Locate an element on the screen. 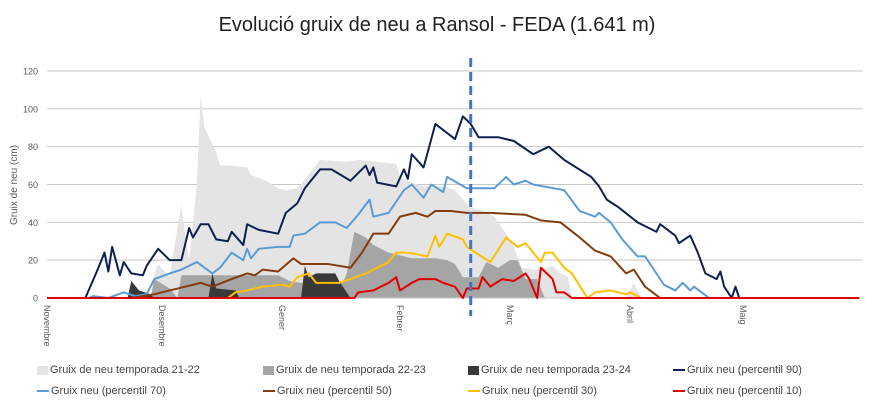 The image size is (874, 410). y-tick-label: 60 is located at coordinates (33, 185).